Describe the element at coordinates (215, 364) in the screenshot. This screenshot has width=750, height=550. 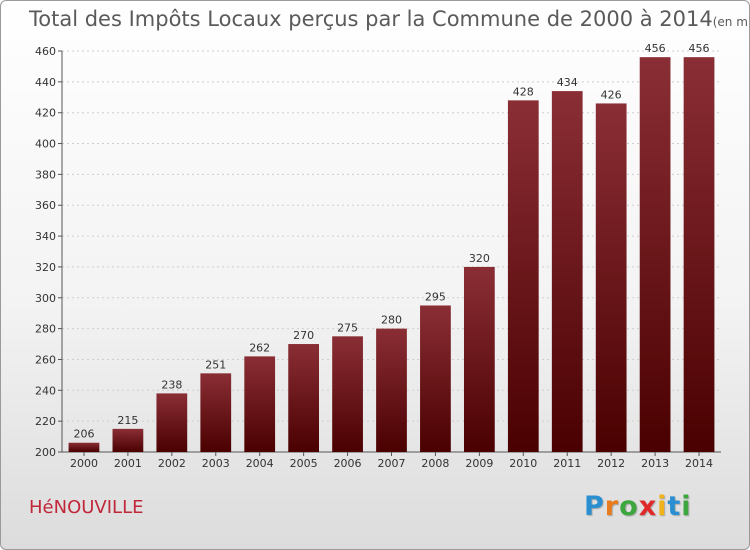
I see `bar-value-label: 251` at that location.